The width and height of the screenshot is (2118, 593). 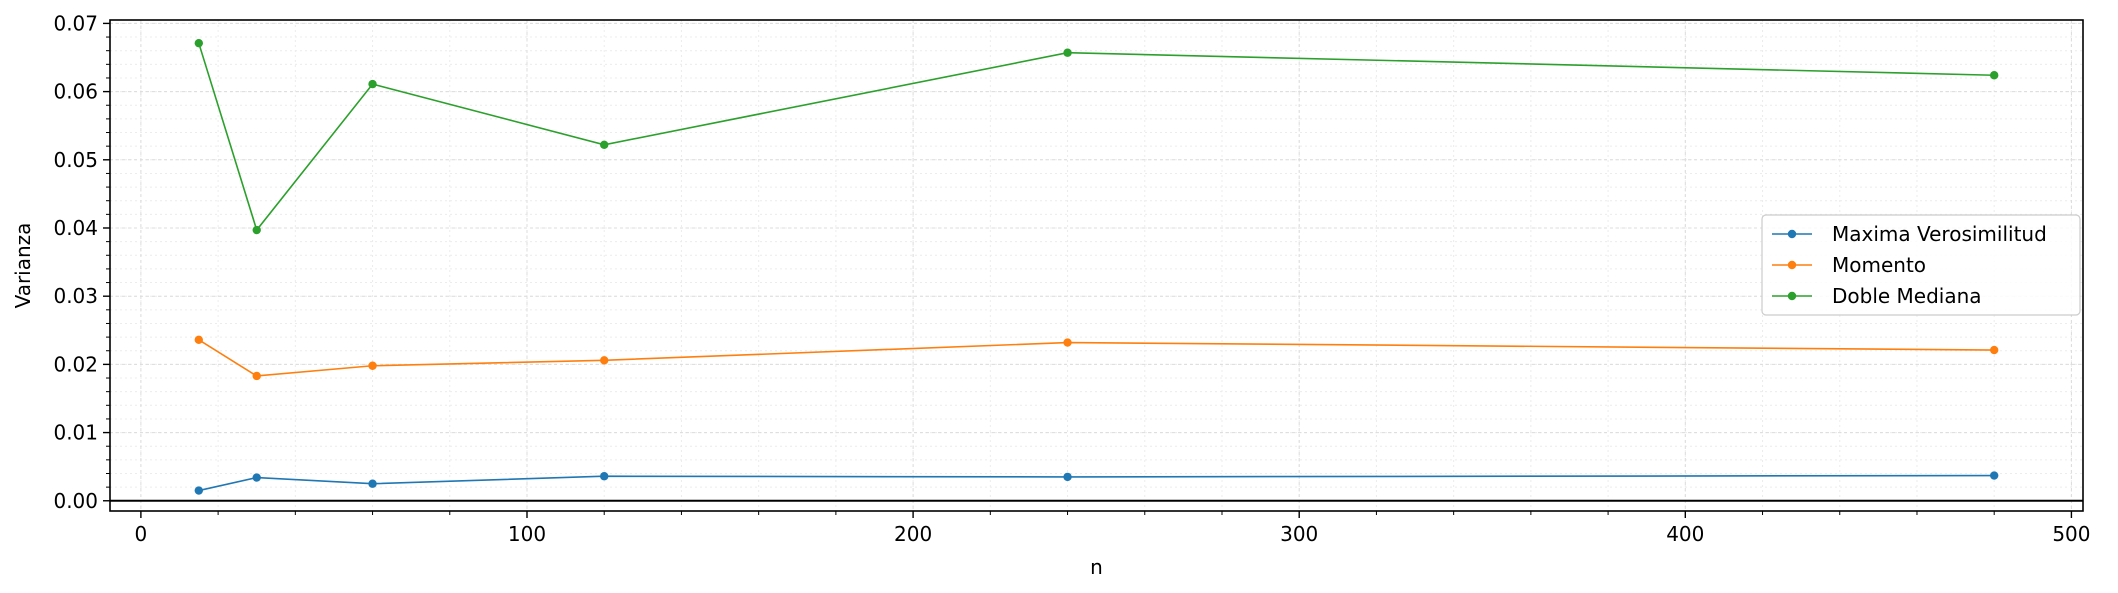 I want to click on x-tick-label: 100, so click(x=527, y=534).